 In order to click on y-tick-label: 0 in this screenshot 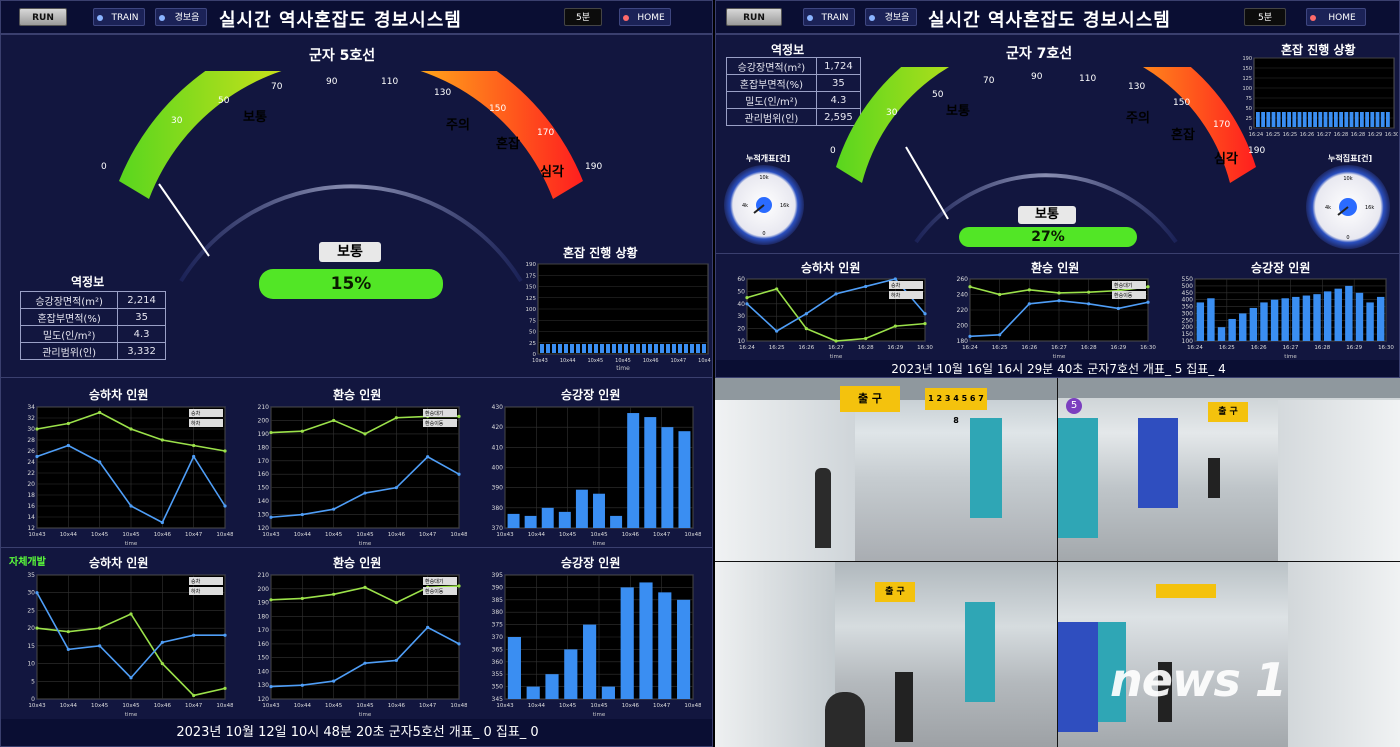, I will do `click(535, 355)`.